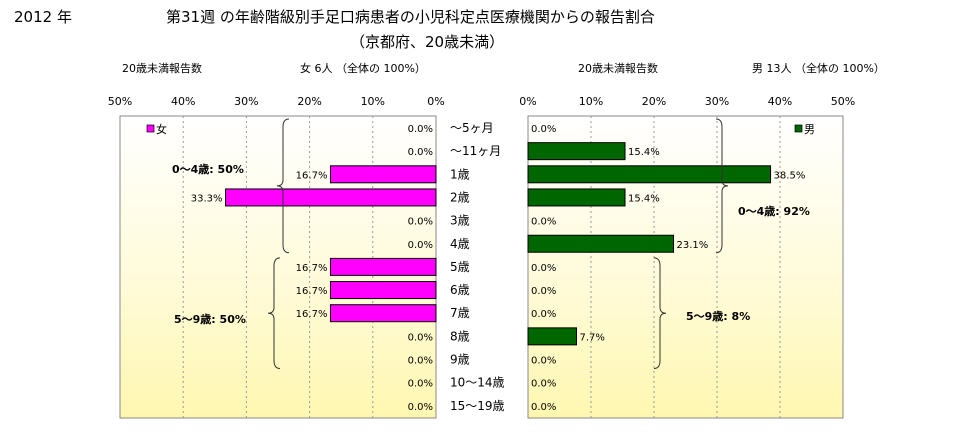 The width and height of the screenshot is (968, 443). What do you see at coordinates (780, 101) in the screenshot?
I see `right-x-tick-label: 40%` at bounding box center [780, 101].